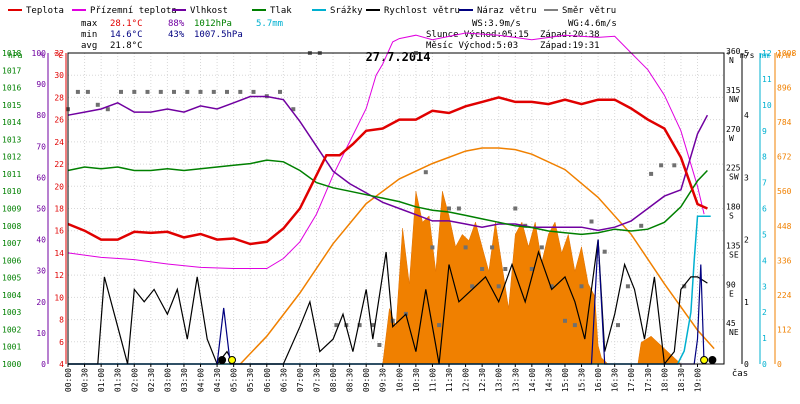 This screenshot has width=800, height=404. Describe the element at coordinates (89, 46) in the screenshot. I see `stat-avg-label: avg` at that location.